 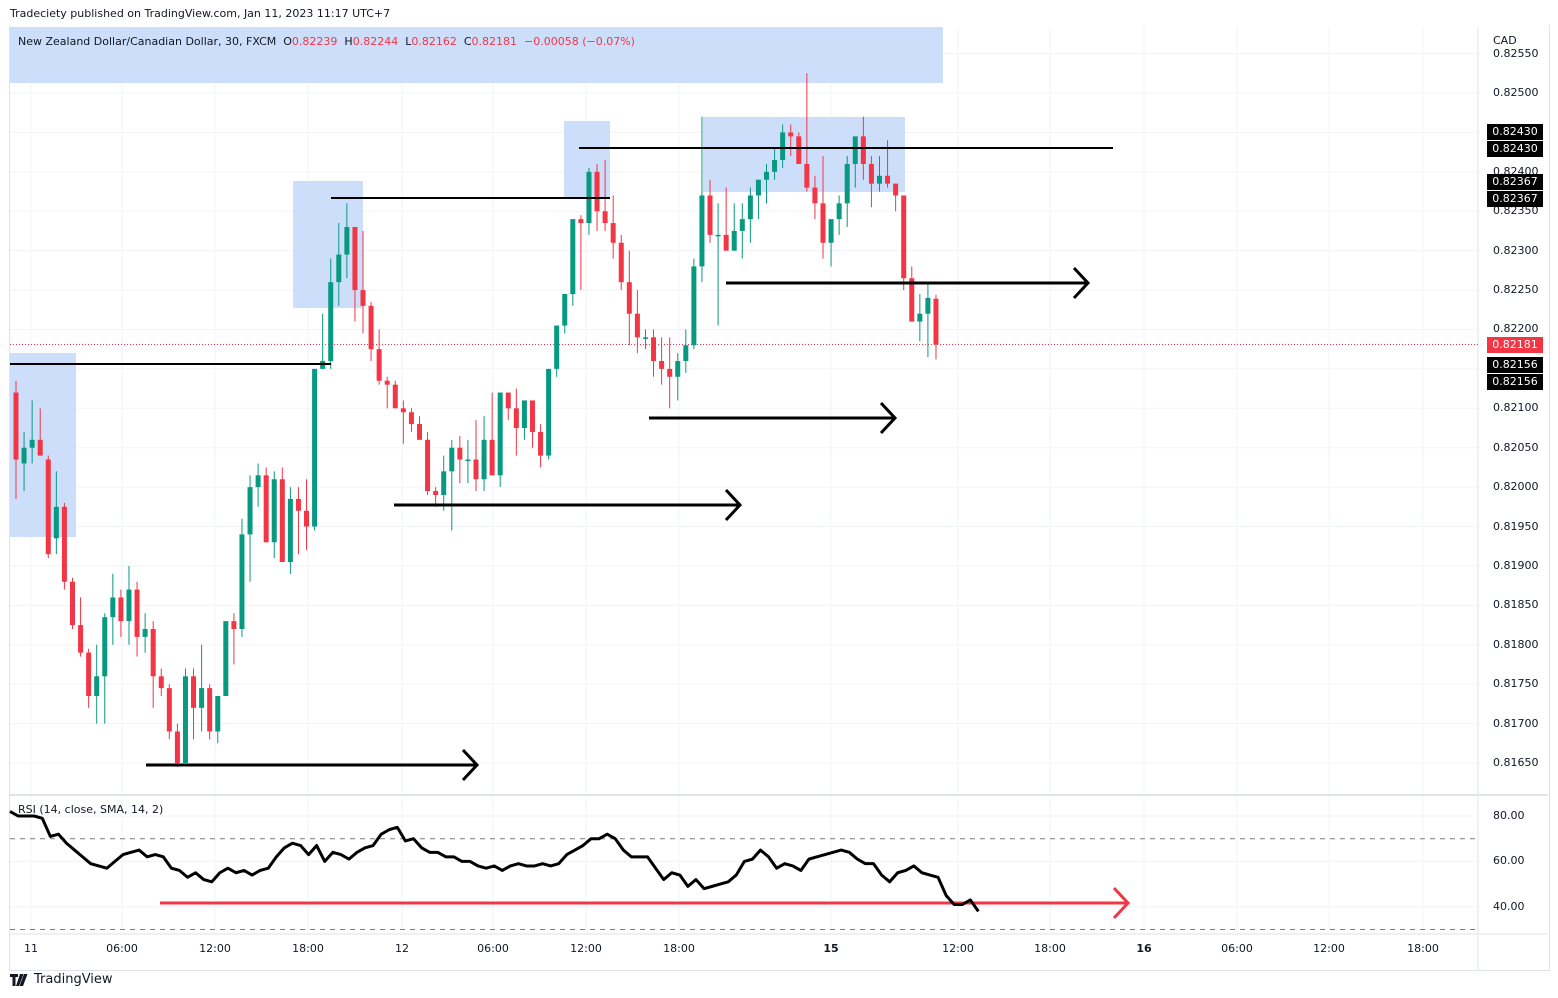 What do you see at coordinates (122, 948) in the screenshot?
I see `time-axis-label: 06:00` at bounding box center [122, 948].